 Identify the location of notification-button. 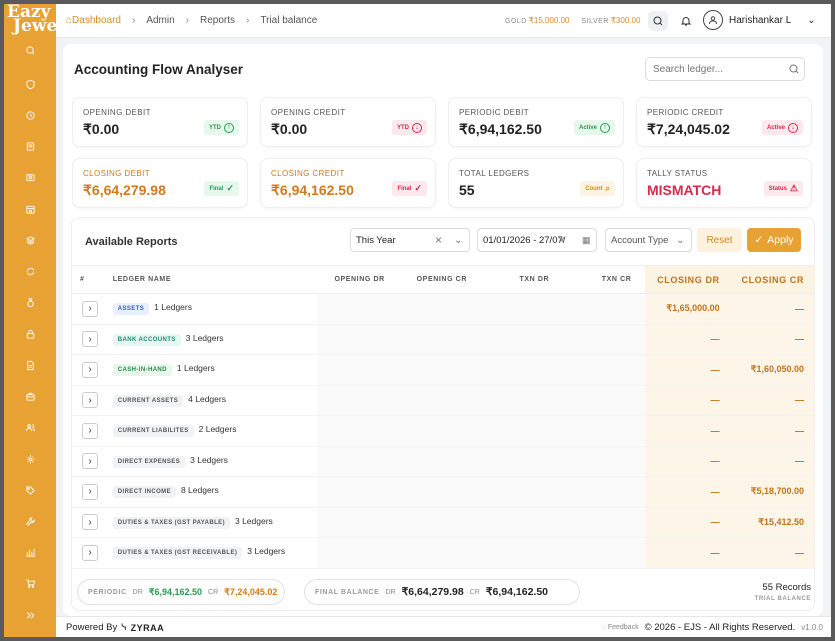
(686, 21).